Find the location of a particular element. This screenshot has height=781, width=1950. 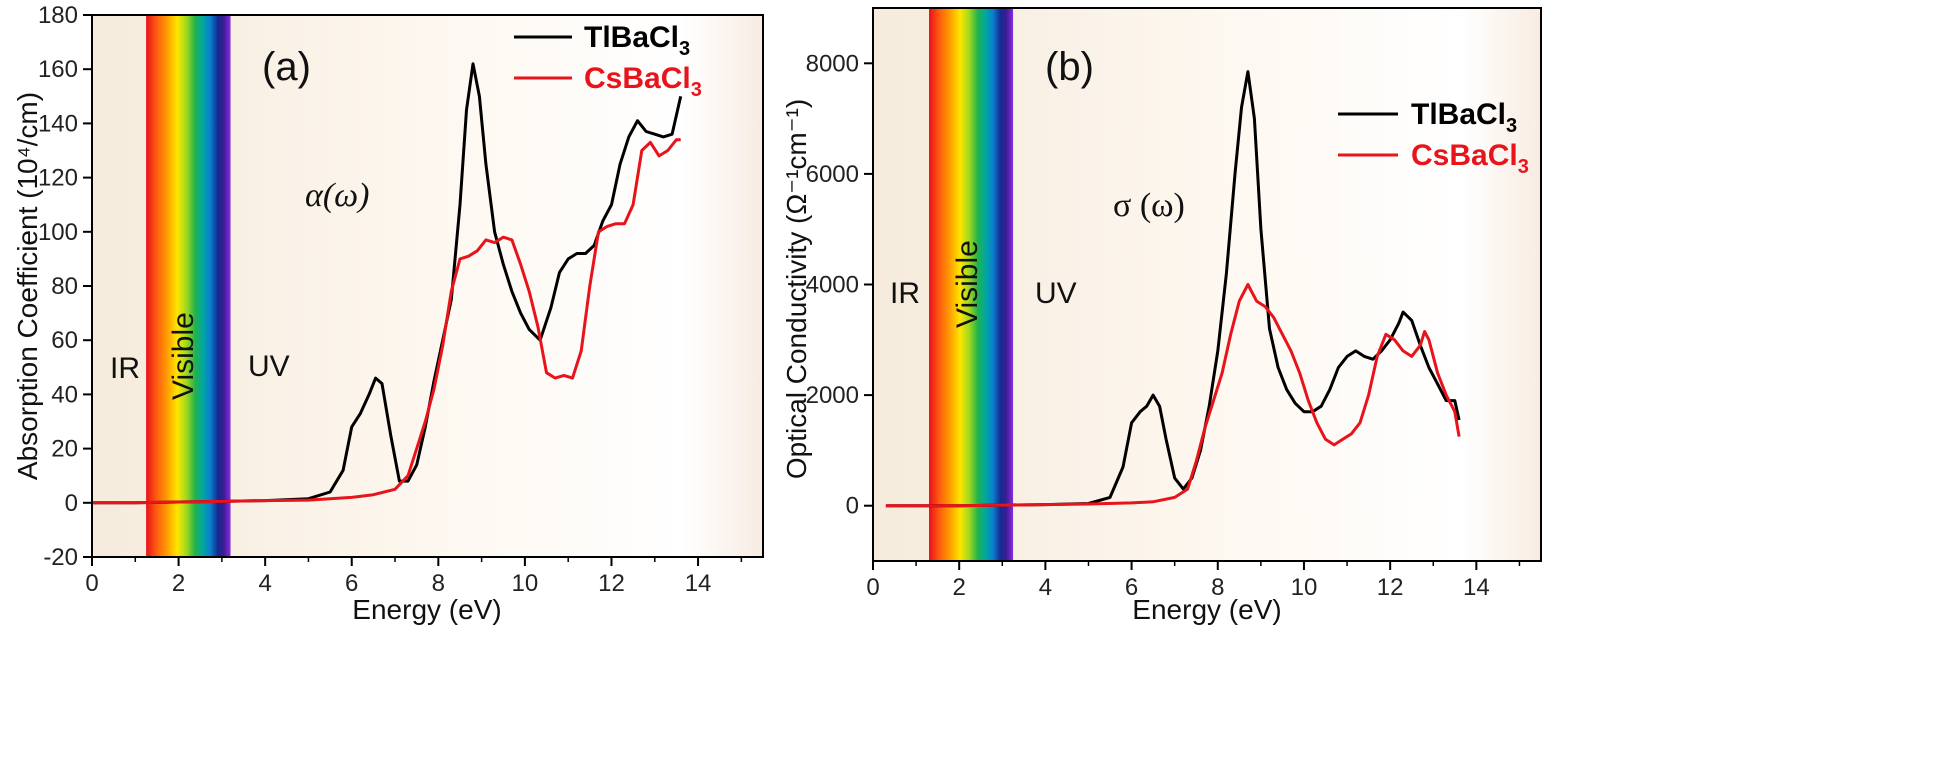

ir-label-b: IR is located at coordinates (905, 293).